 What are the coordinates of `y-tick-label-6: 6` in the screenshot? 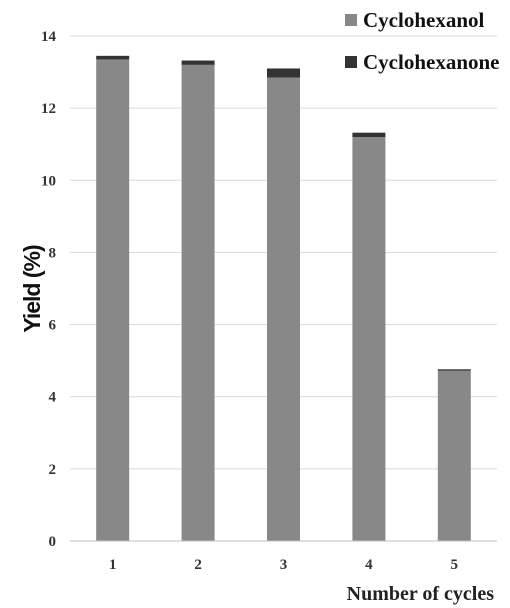 It's located at (53, 326).